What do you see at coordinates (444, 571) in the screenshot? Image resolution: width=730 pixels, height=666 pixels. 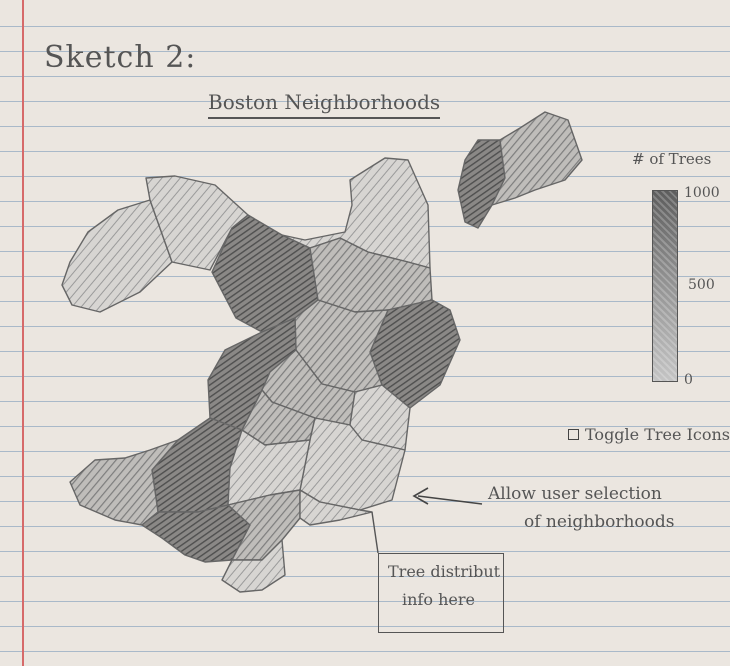 I see `info-box-line-1: Tree distribut` at bounding box center [444, 571].